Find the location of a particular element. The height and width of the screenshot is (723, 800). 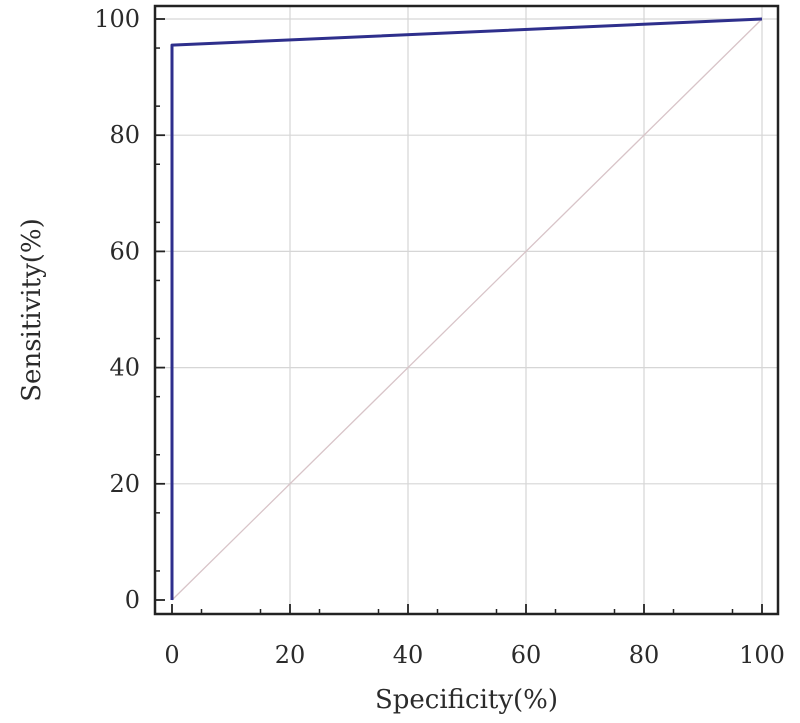

x-axis-label: Specificity(%) is located at coordinates (466, 700).